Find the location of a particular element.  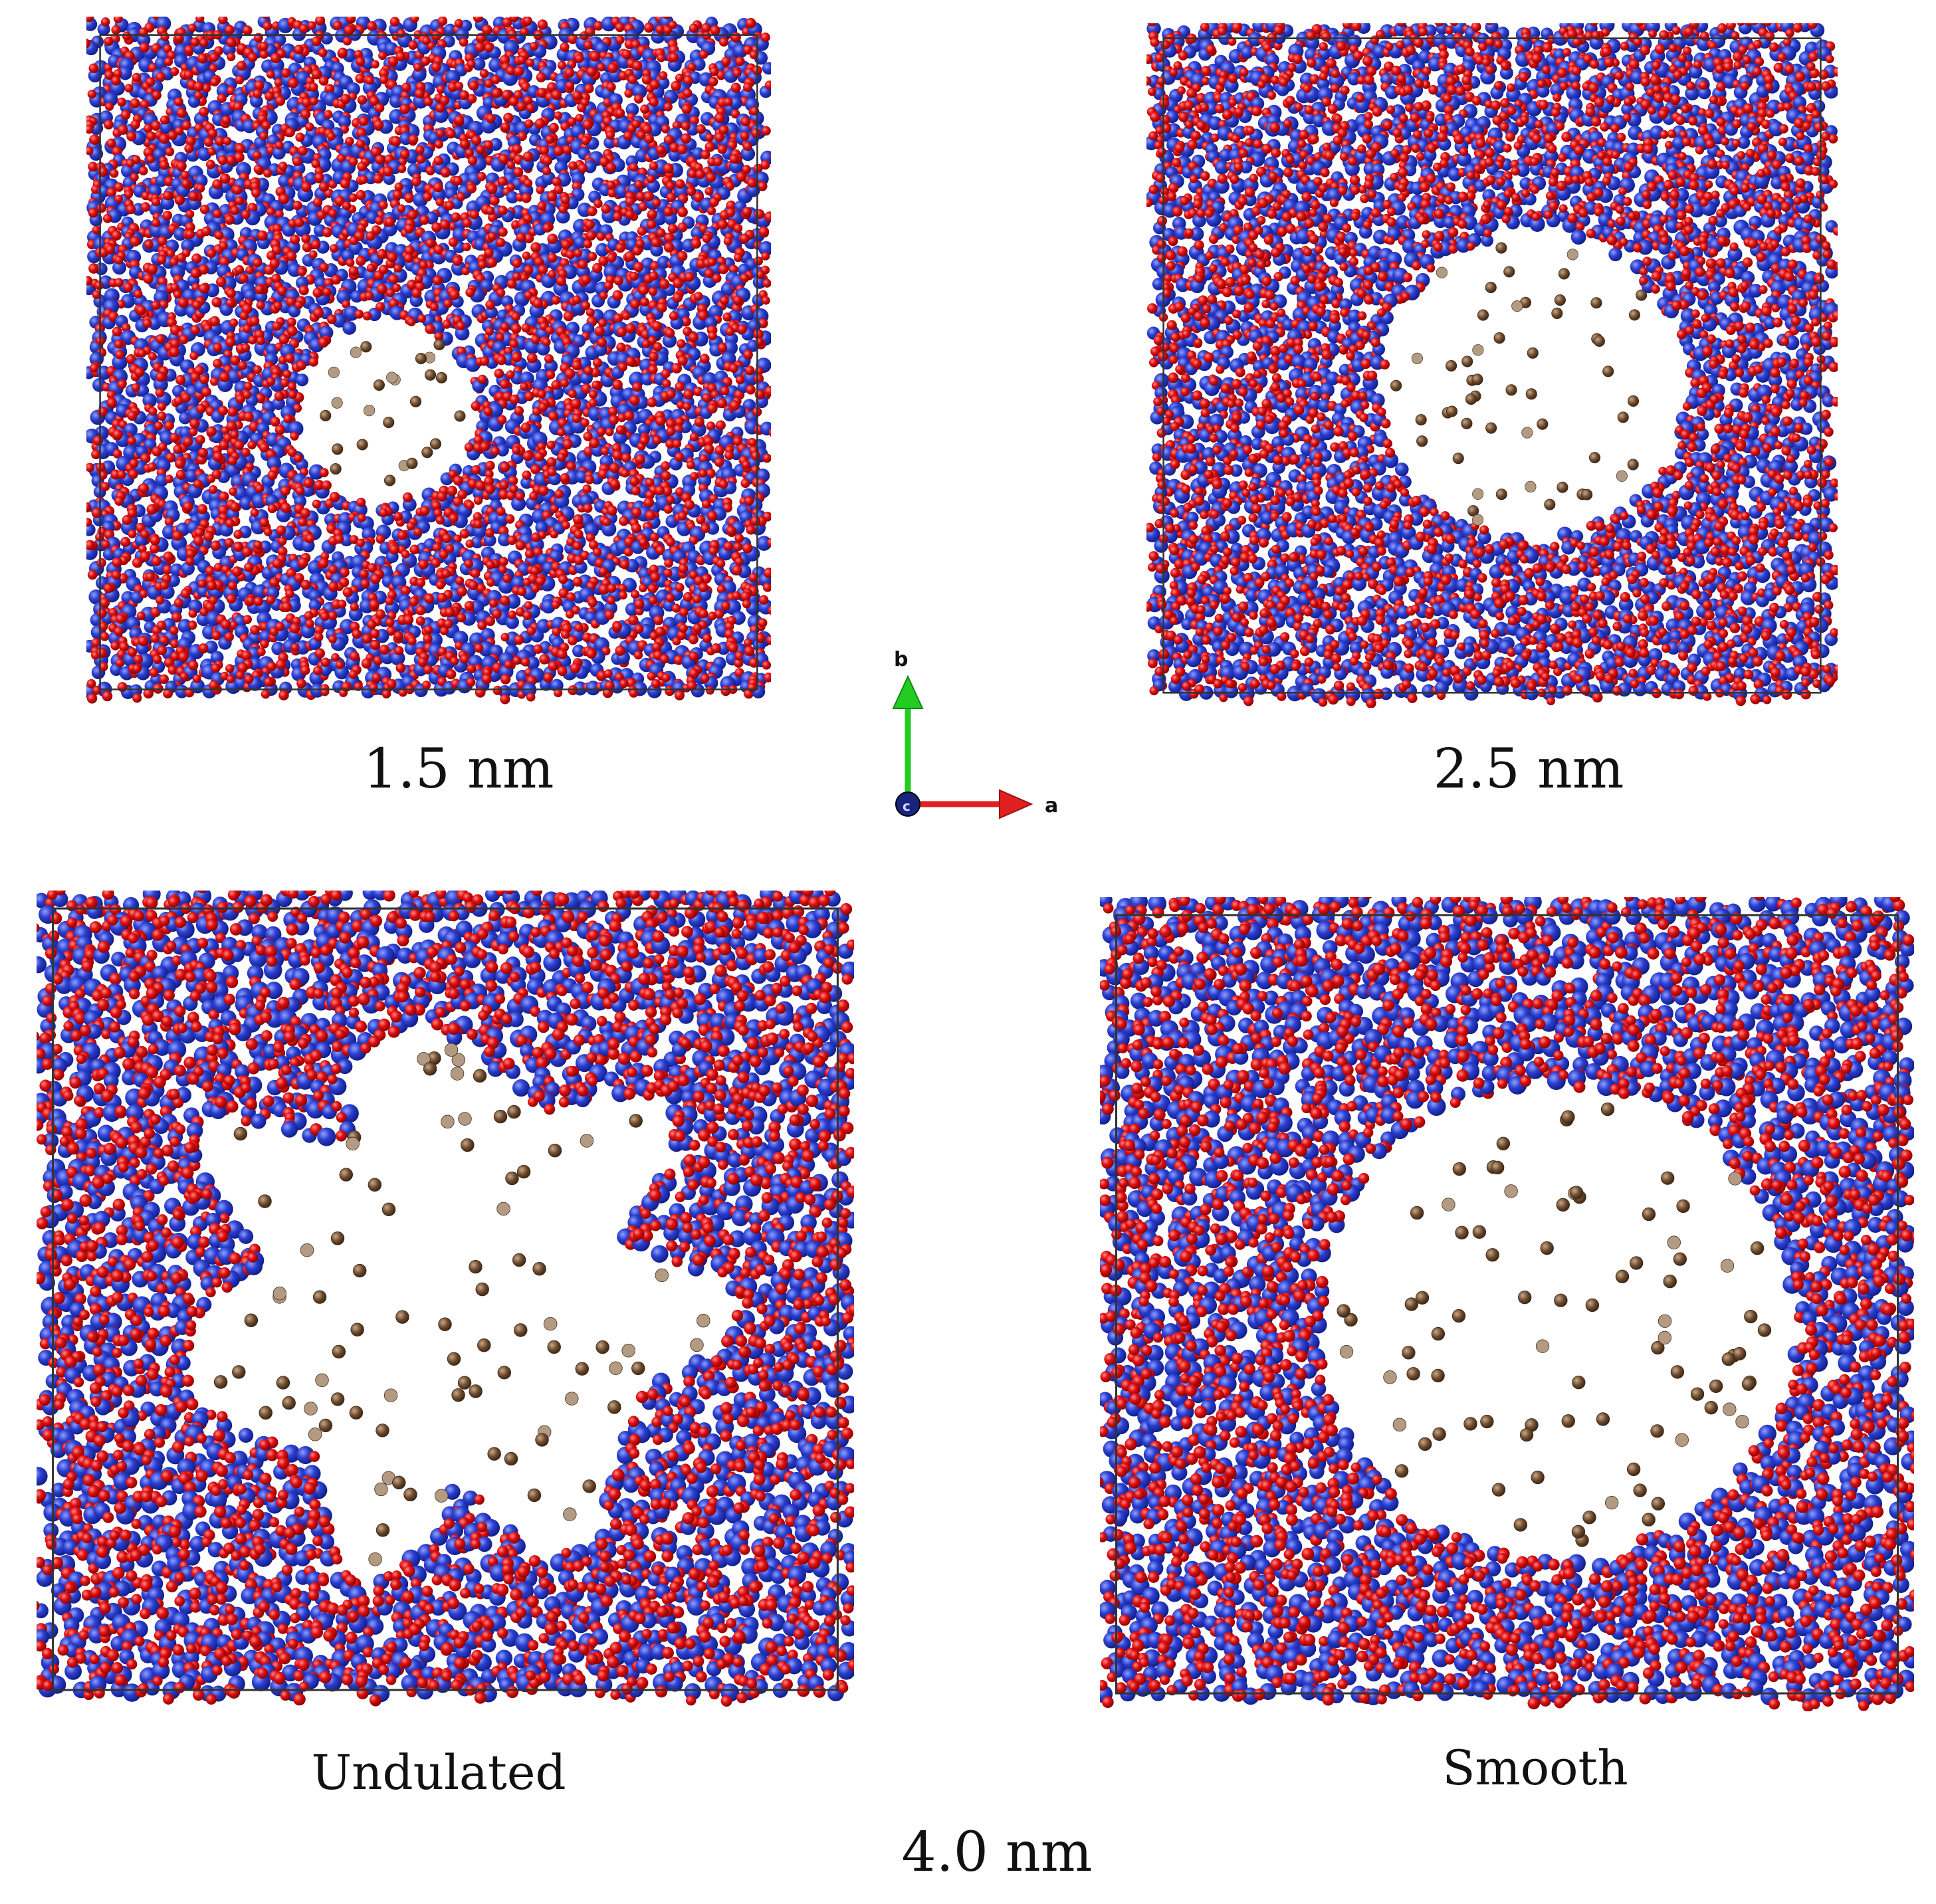

pore-image-1-5nm is located at coordinates (428, 360).